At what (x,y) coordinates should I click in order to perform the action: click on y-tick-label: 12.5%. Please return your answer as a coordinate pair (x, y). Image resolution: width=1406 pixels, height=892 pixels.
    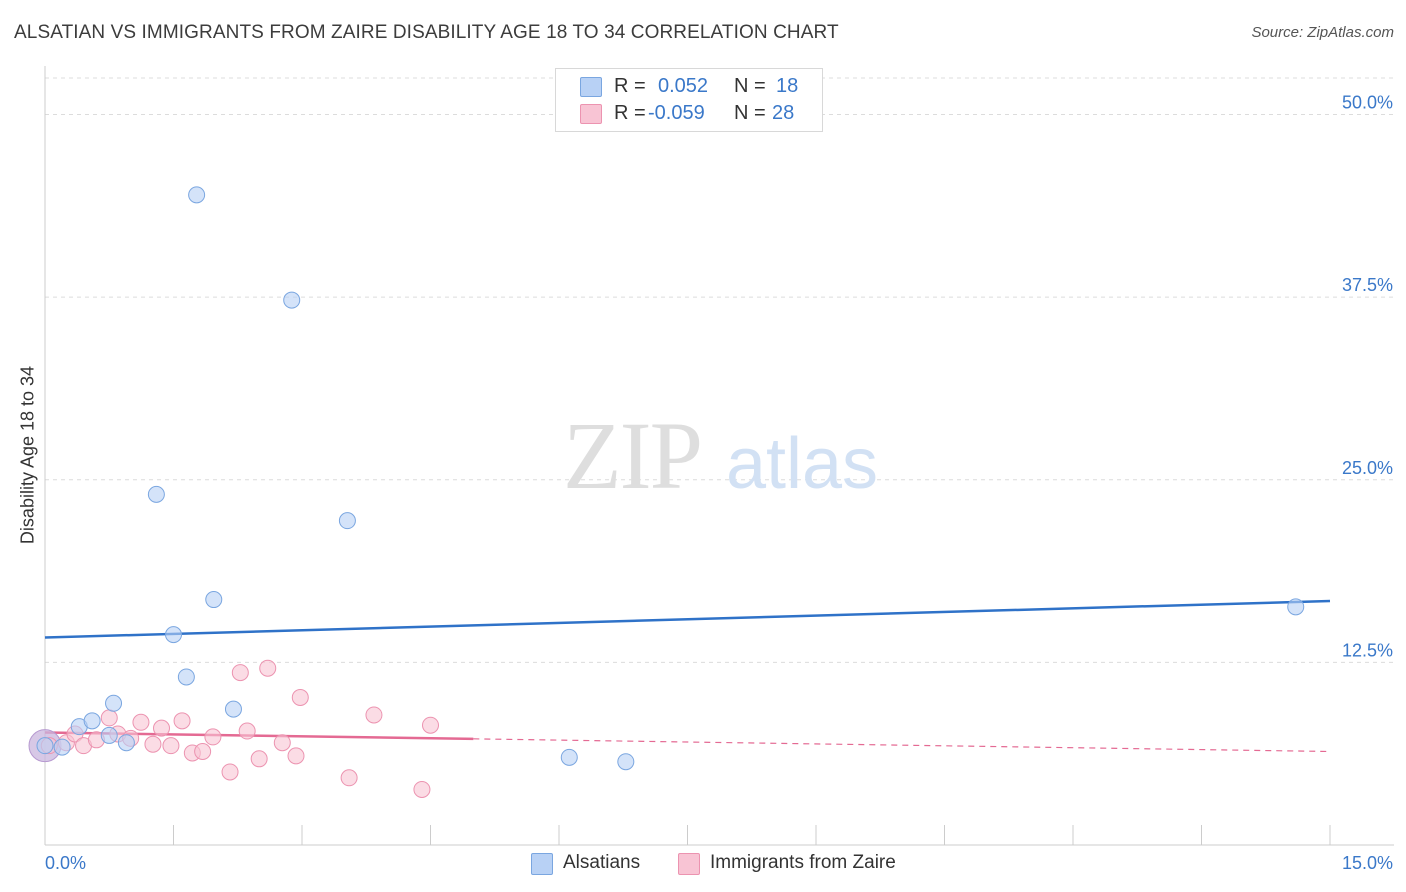
    Looking at the image, I should click on (1367, 650).